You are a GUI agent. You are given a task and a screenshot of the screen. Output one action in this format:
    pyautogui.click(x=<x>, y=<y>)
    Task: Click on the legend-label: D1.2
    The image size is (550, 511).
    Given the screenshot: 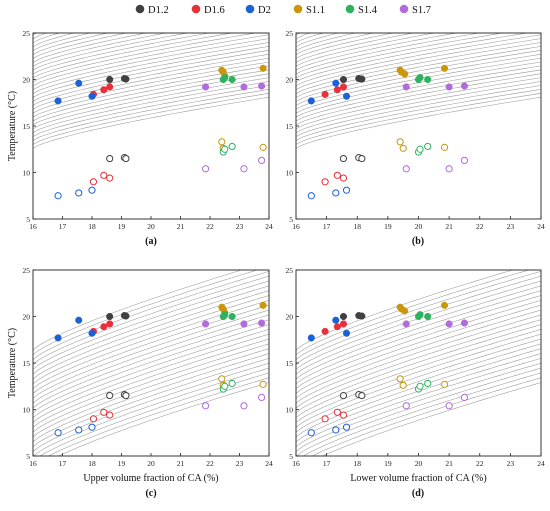 What is the action you would take?
    pyautogui.click(x=158, y=10)
    